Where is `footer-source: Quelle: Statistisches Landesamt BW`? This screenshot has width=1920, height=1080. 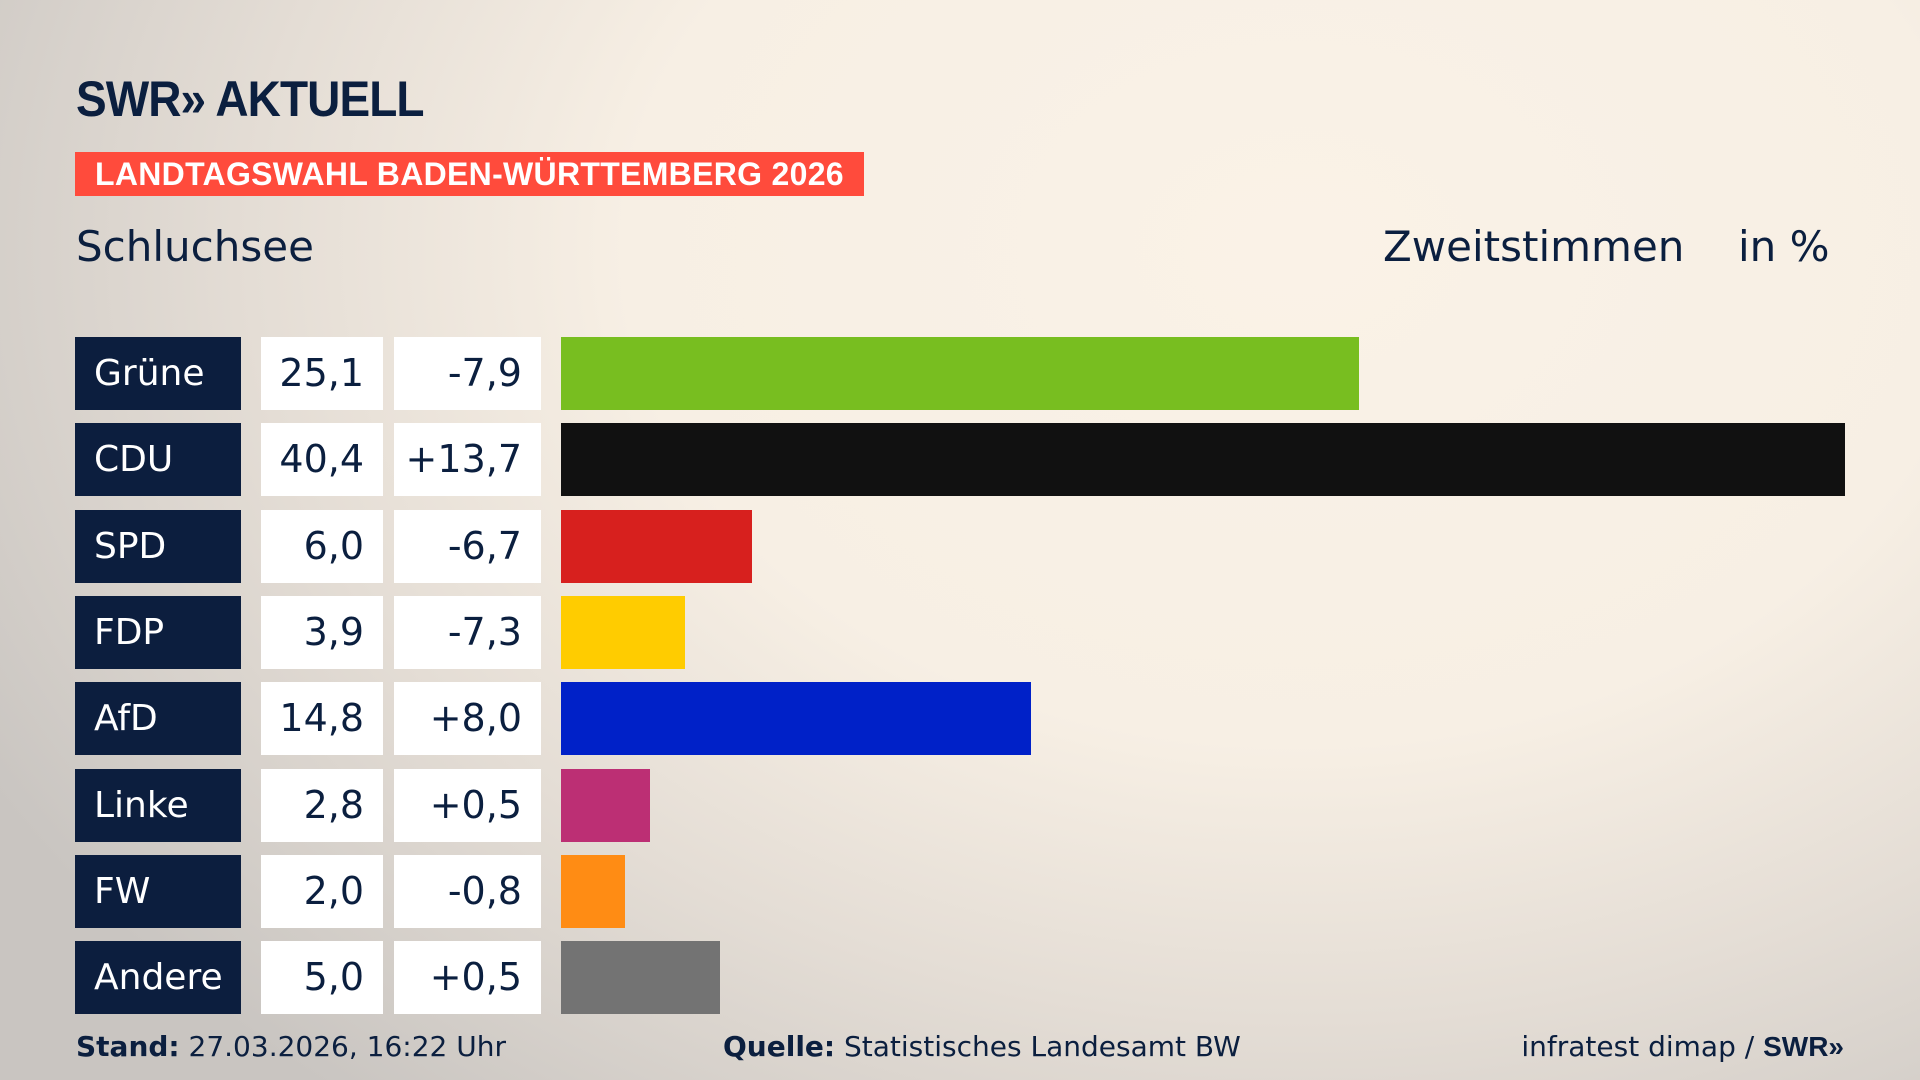
footer-source: Quelle: Statistisches Landesamt BW is located at coordinates (982, 1046).